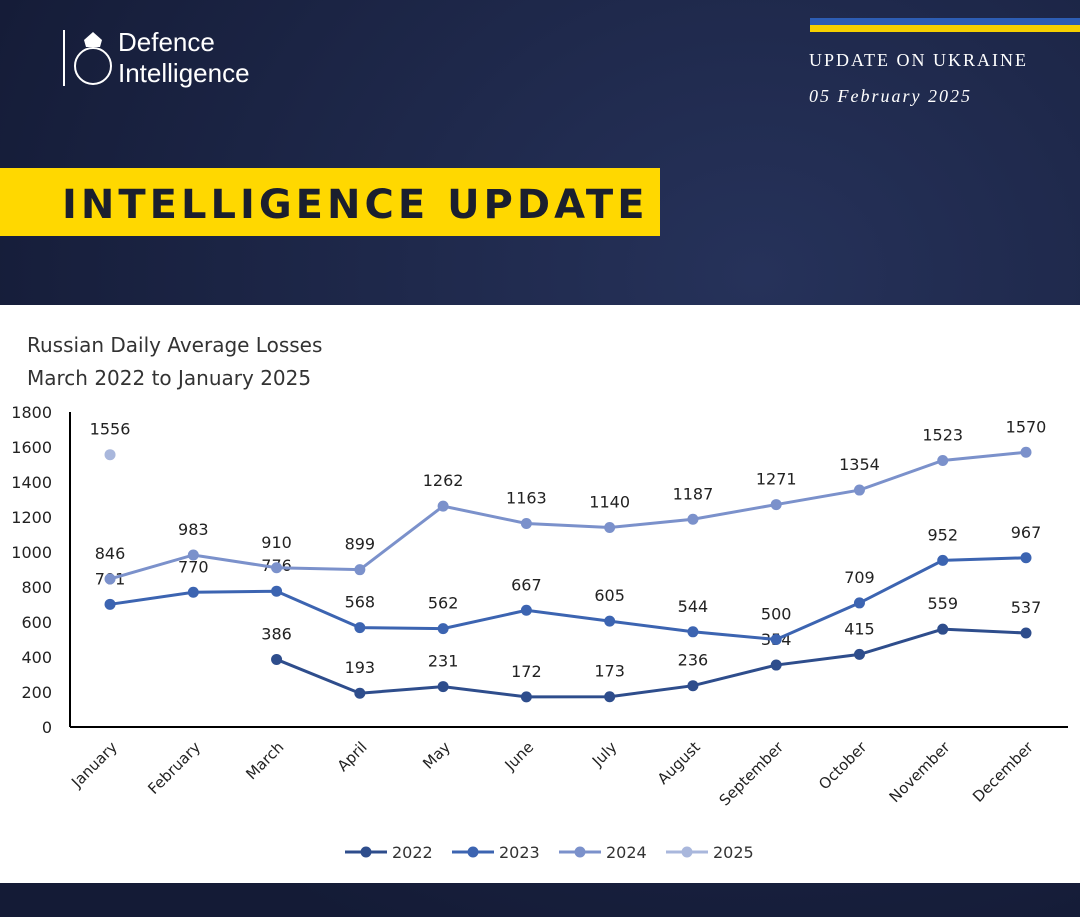 The width and height of the screenshot is (1080, 917). What do you see at coordinates (360, 667) in the screenshot?
I see `data-label: 193` at bounding box center [360, 667].